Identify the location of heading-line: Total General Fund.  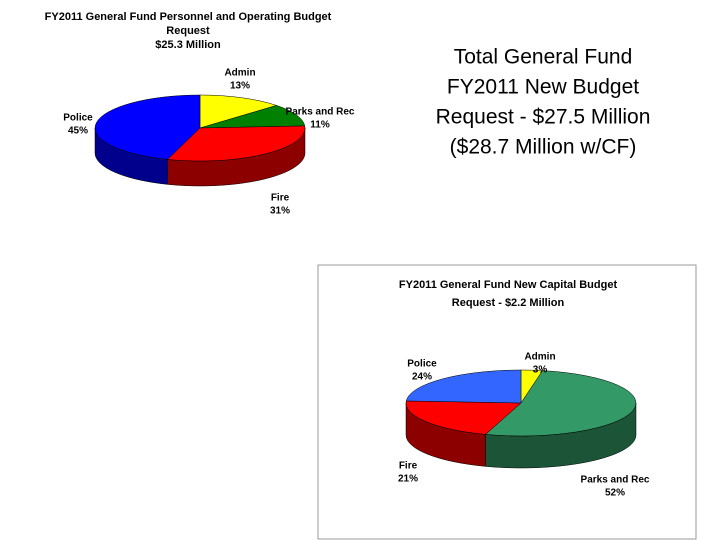
(543, 57).